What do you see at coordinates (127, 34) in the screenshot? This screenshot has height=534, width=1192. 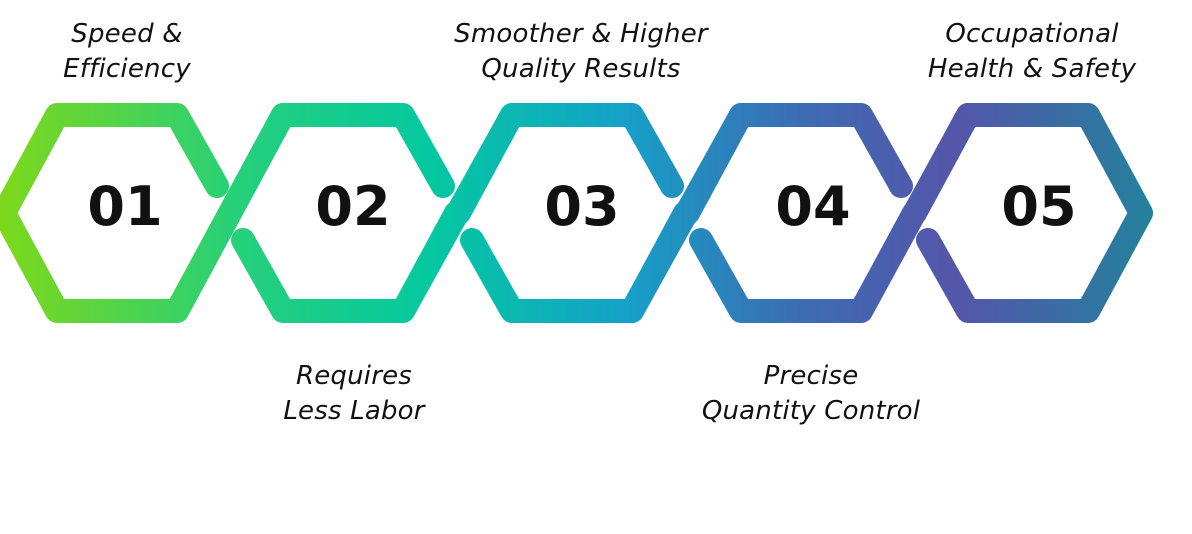 I see `step-1-label-line1: Speed &` at bounding box center [127, 34].